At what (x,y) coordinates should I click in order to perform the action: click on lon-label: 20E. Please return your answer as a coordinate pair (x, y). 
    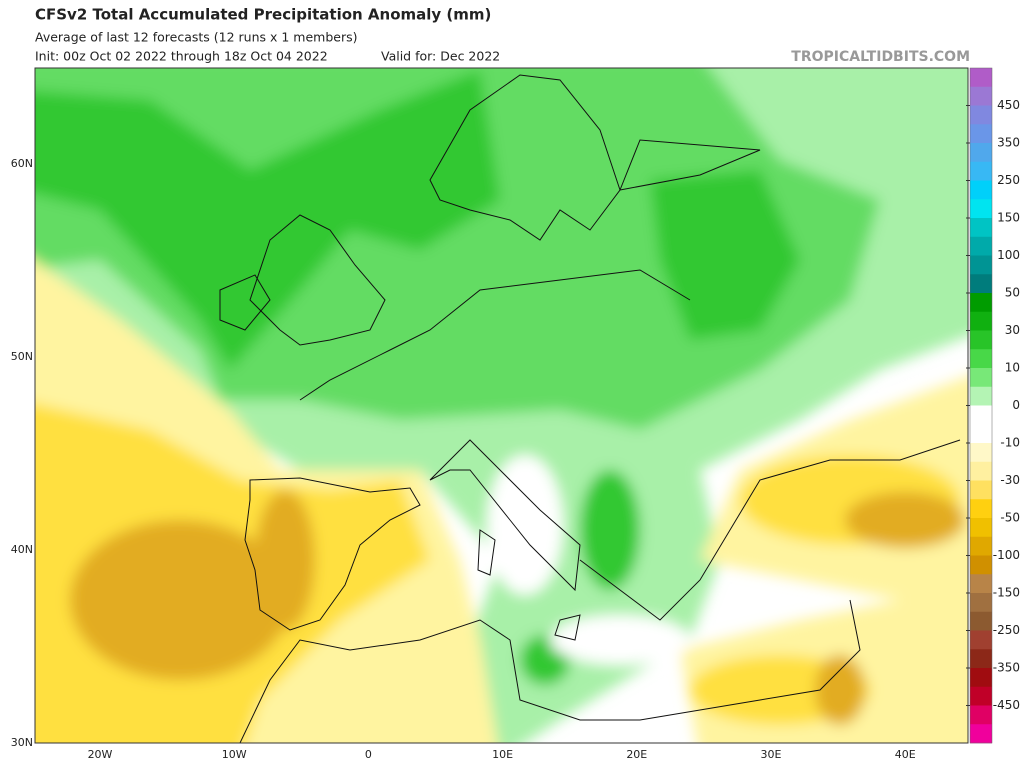
    Looking at the image, I should click on (636, 754).